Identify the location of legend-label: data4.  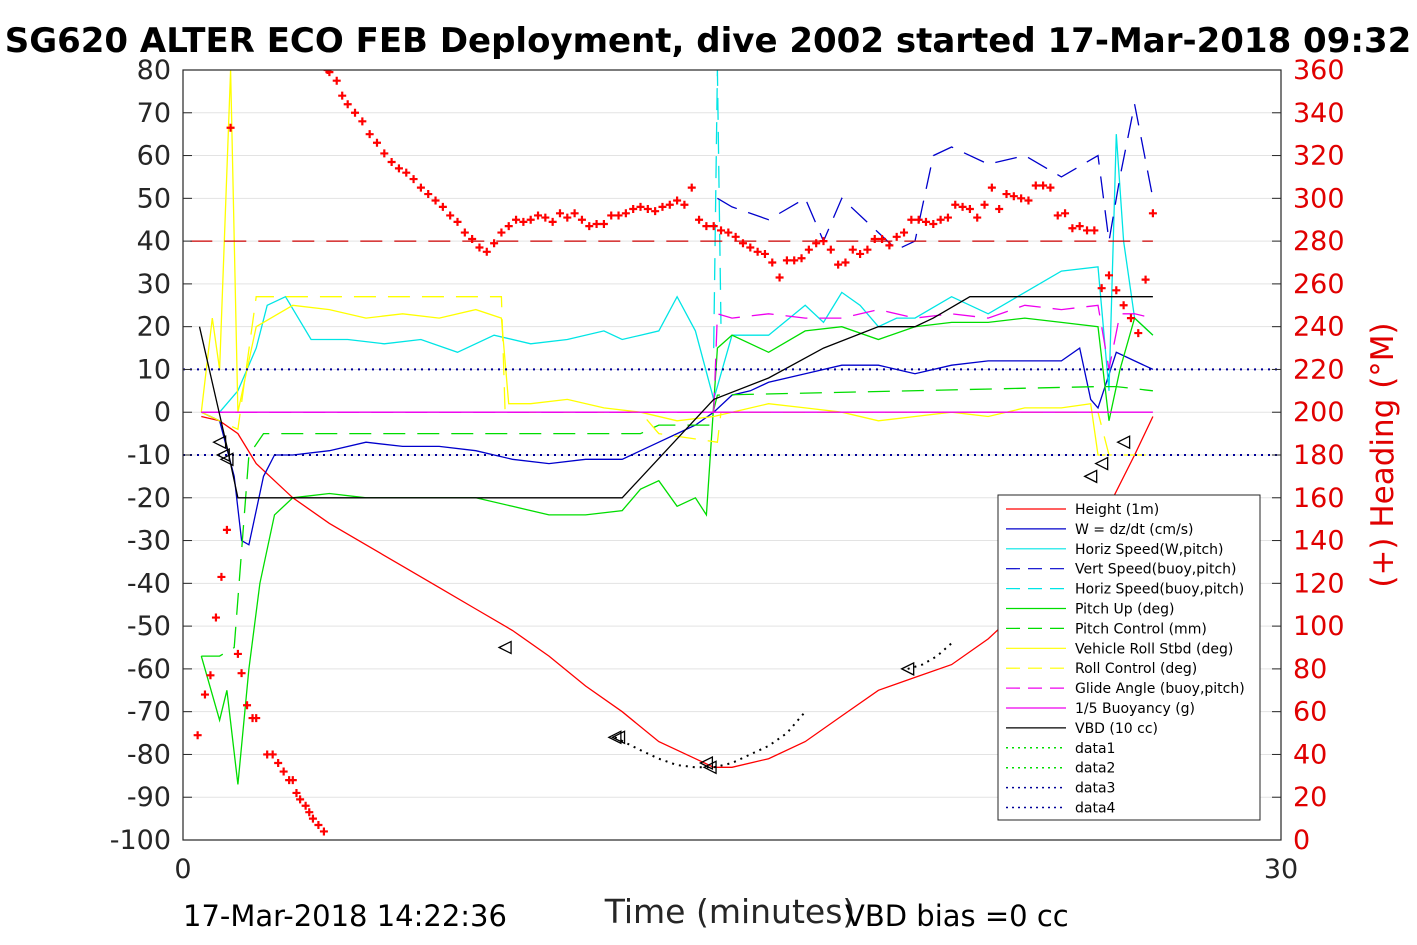
(1095, 809).